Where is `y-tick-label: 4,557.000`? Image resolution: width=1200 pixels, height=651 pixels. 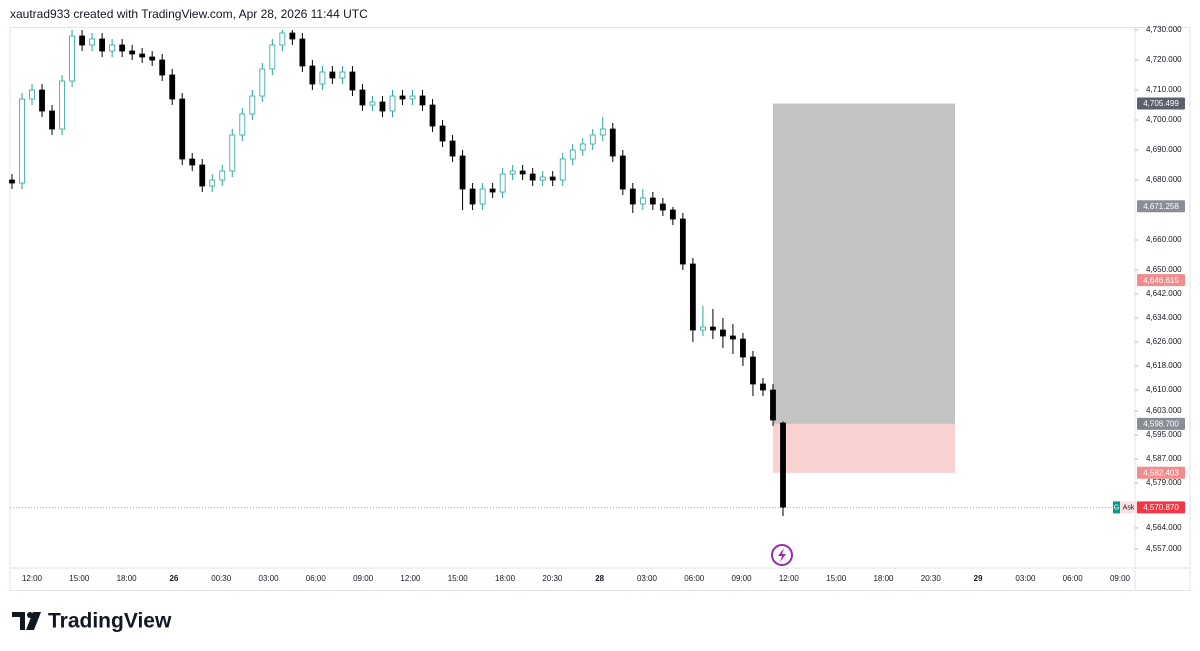
y-tick-label: 4,557.000 is located at coordinates (1164, 548).